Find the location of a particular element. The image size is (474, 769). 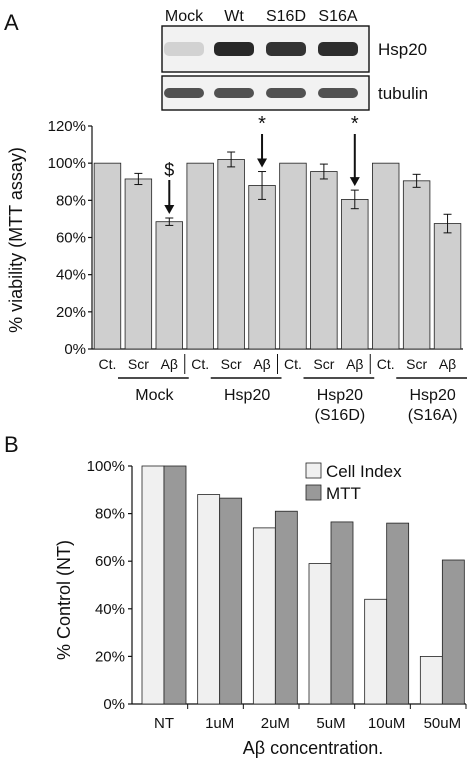

chart-b-category-label: 1uM is located at coordinates (219, 723).